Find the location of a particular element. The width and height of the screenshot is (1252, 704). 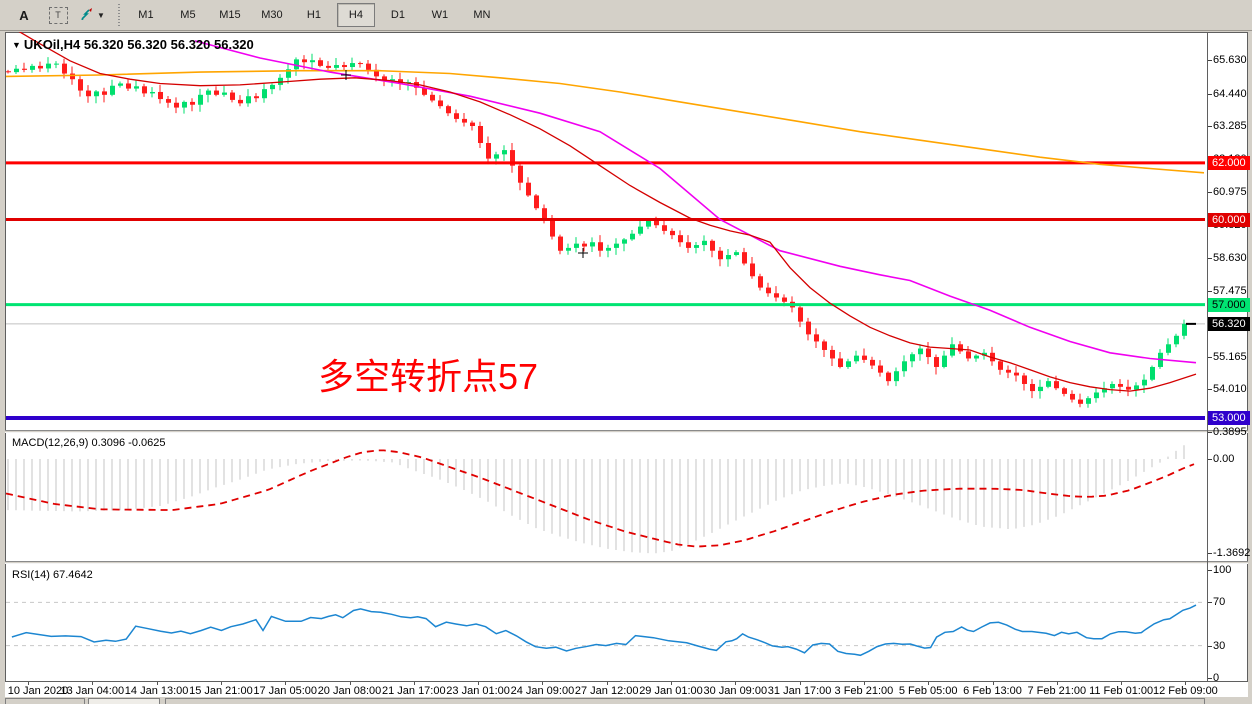

chevron-down-icon: ▼ is located at coordinates (101, 15).